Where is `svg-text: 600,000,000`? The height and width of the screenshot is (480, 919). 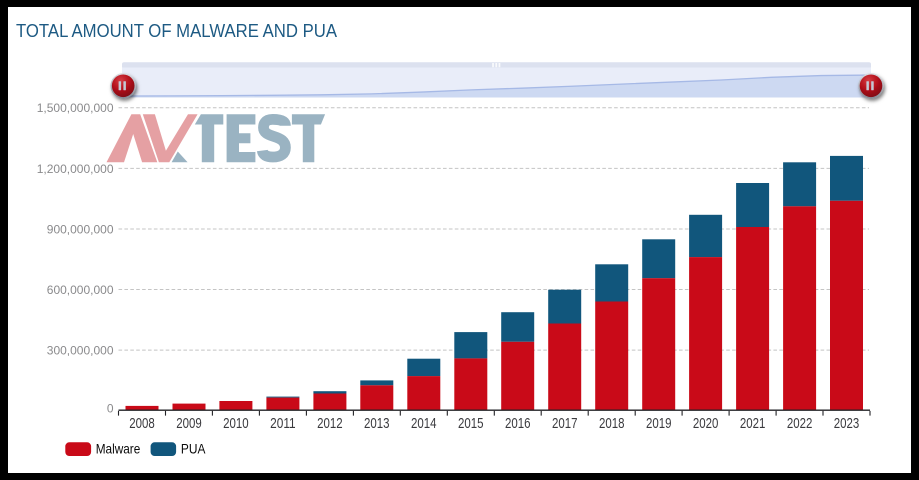
svg-text: 600,000,000 is located at coordinates (80, 290).